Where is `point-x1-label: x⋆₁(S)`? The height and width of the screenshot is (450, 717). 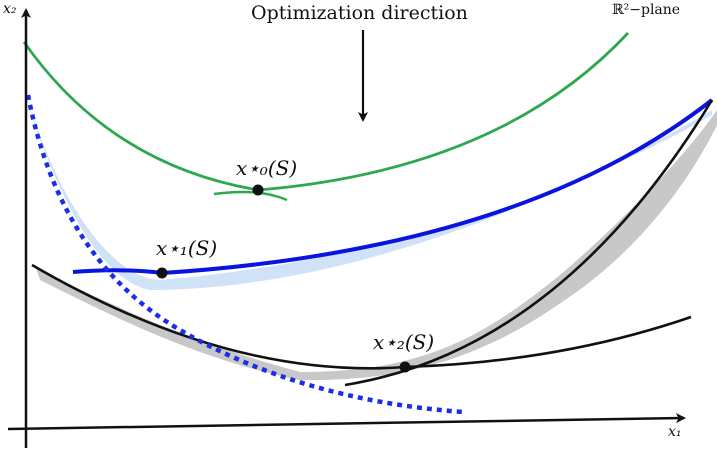
point-x1-label: x⋆₁(S) is located at coordinates (187, 248).